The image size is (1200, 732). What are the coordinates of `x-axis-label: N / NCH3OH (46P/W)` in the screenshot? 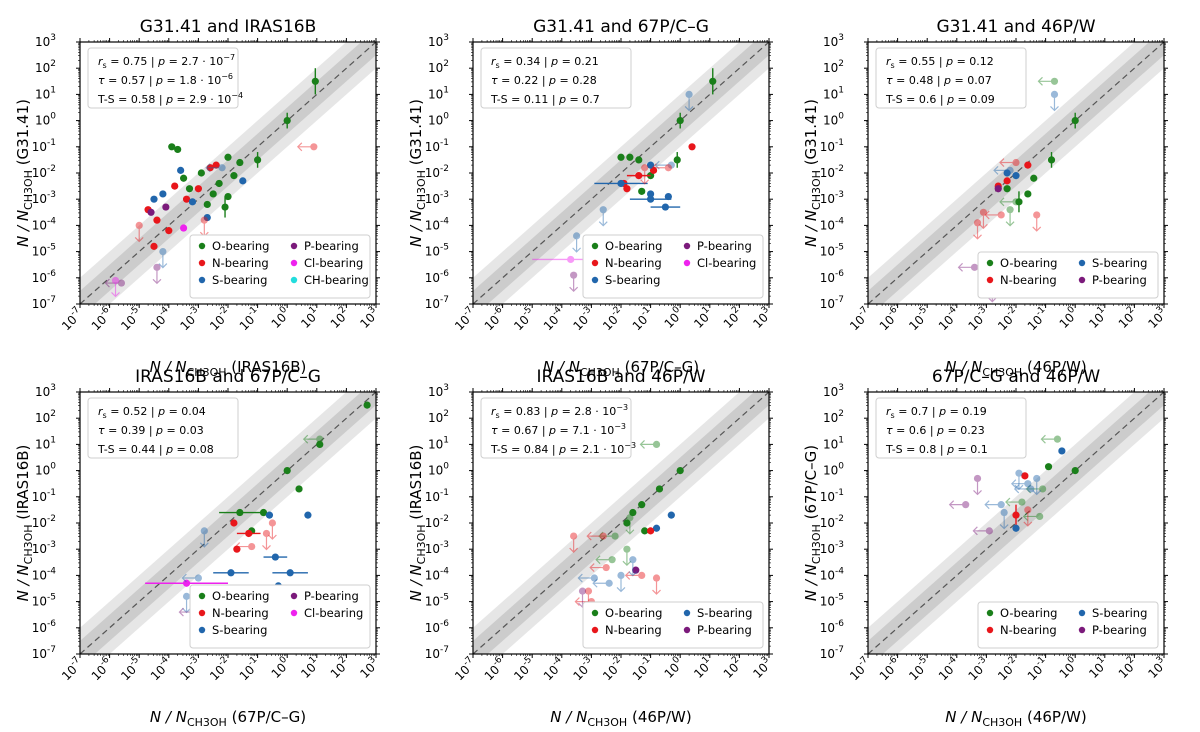 It's located at (620, 718).